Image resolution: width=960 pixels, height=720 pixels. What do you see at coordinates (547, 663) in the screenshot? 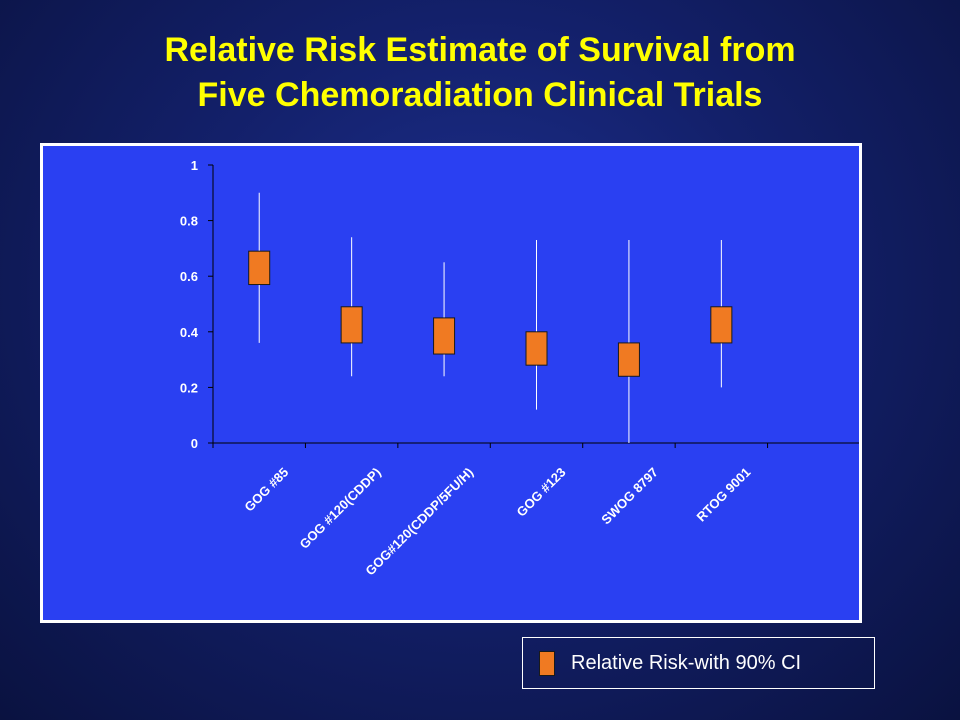
I see `legend-swatch` at bounding box center [547, 663].